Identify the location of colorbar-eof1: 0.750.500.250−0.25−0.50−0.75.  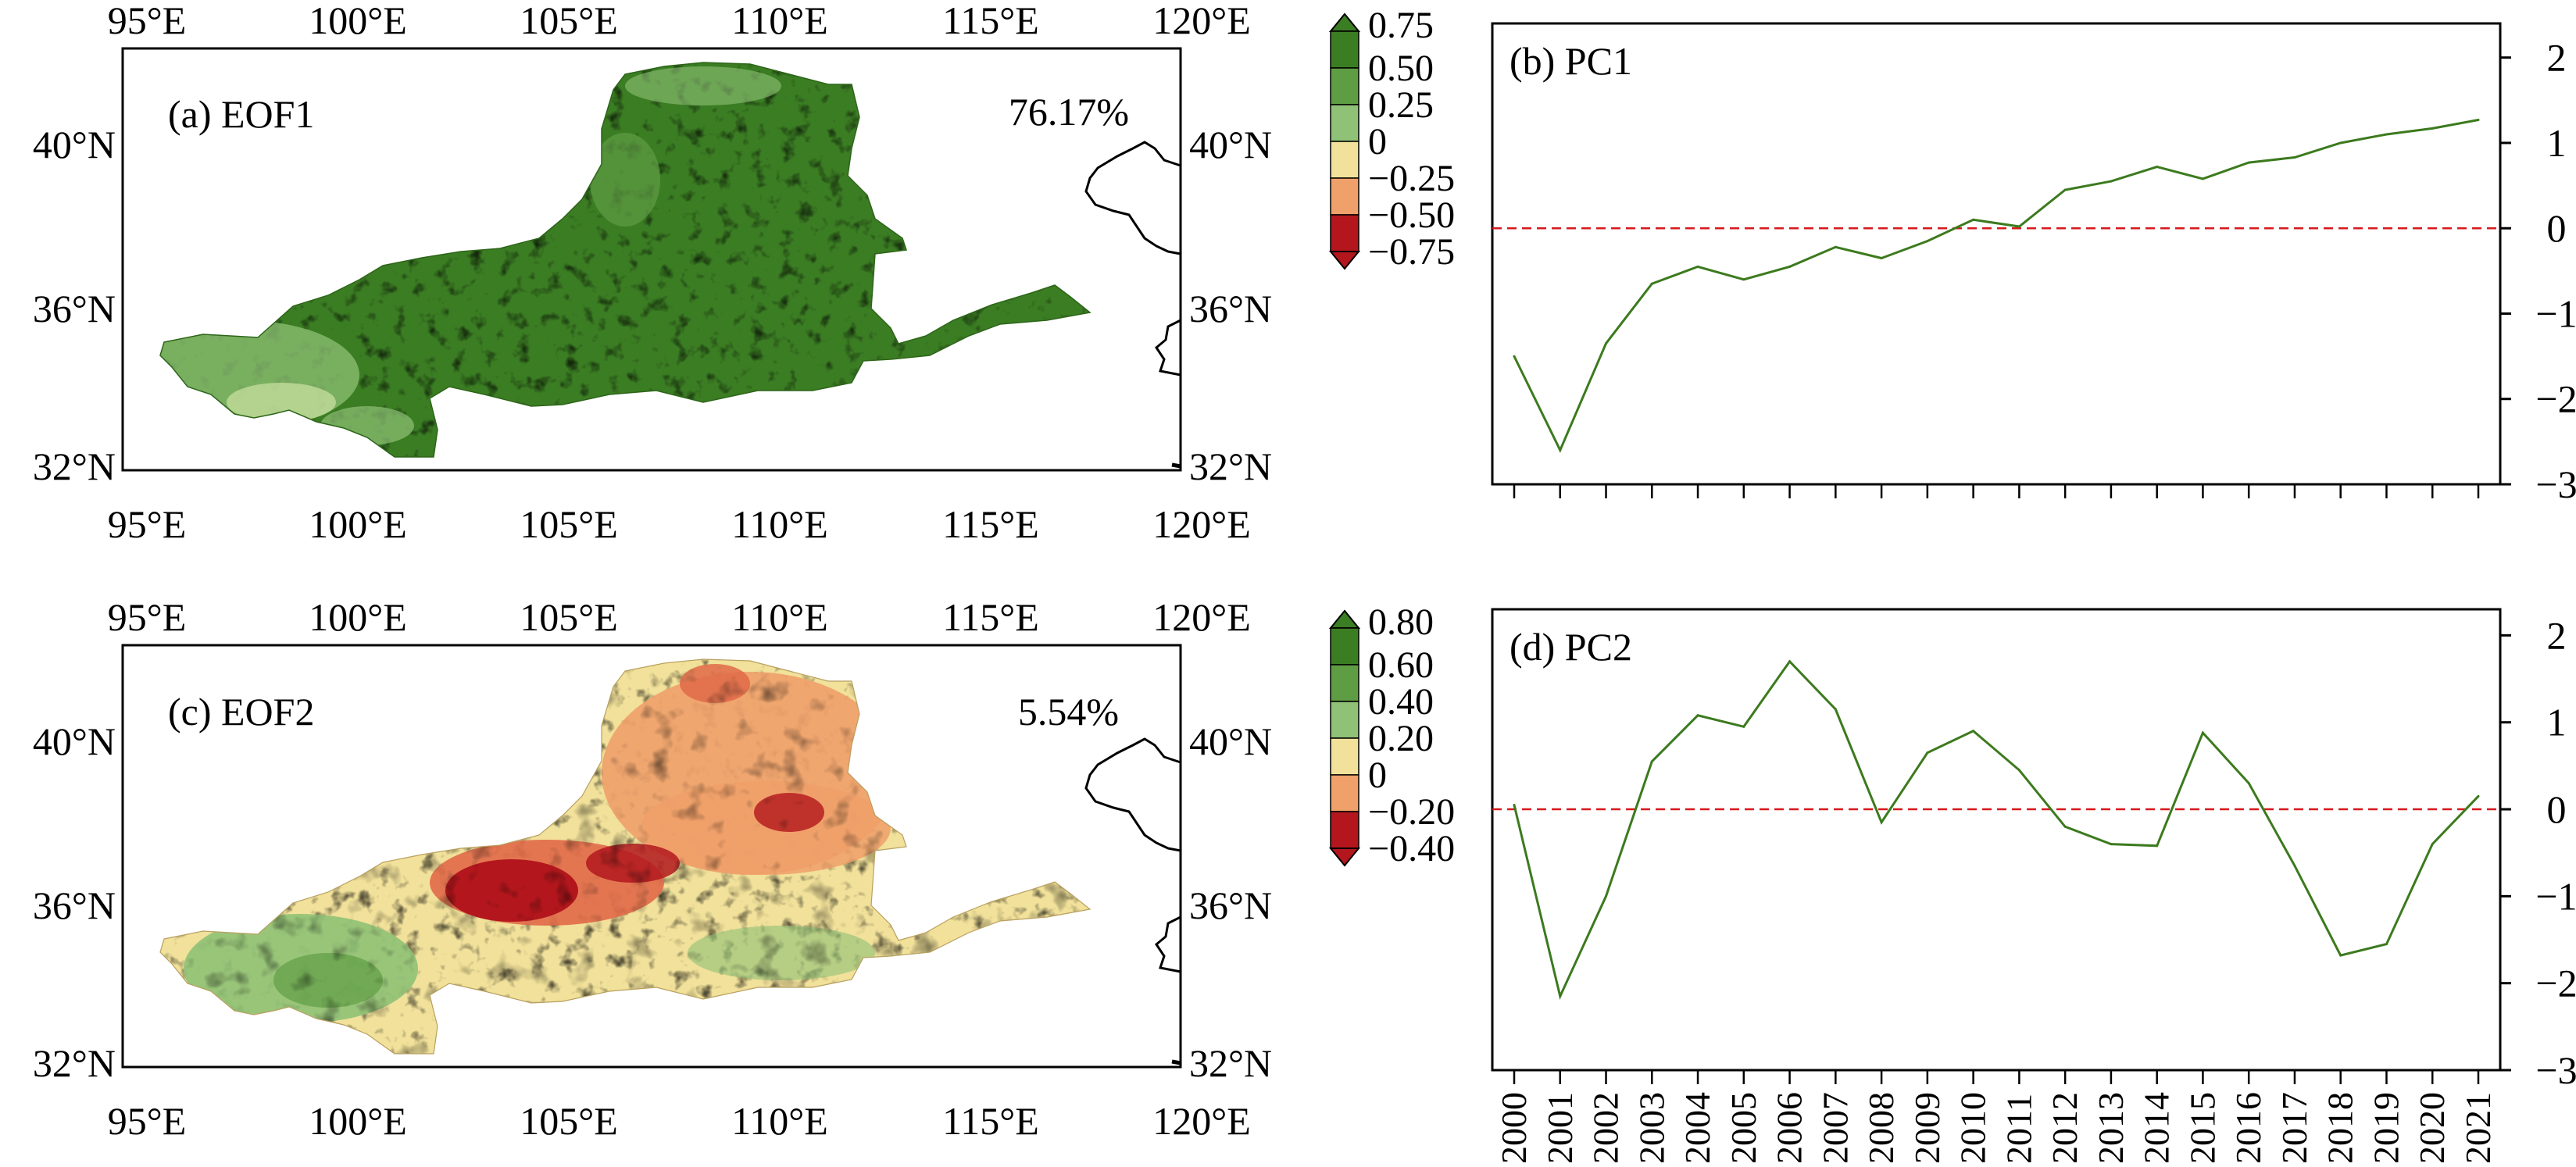
(1391, 139).